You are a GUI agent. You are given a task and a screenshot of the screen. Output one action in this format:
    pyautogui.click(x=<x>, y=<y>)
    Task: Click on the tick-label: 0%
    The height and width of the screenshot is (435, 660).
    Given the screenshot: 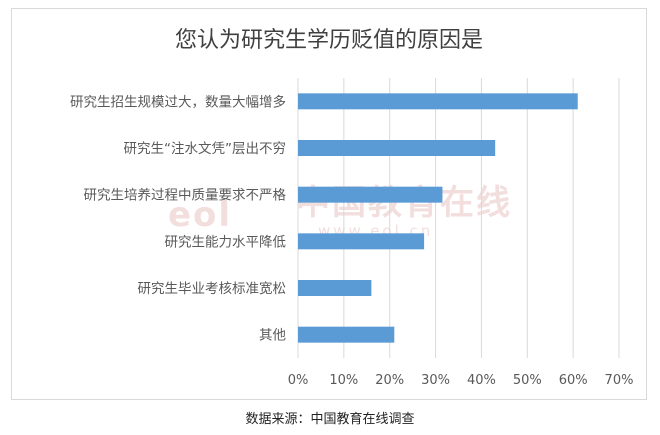 What is the action you would take?
    pyautogui.click(x=298, y=380)
    